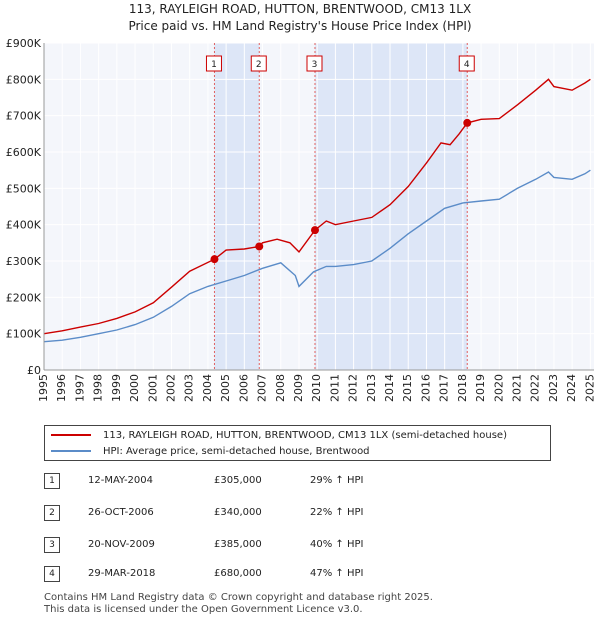 Image resolution: width=600 pixels, height=620 pixels. I want to click on x-tick-label: 2005, so click(225, 388).